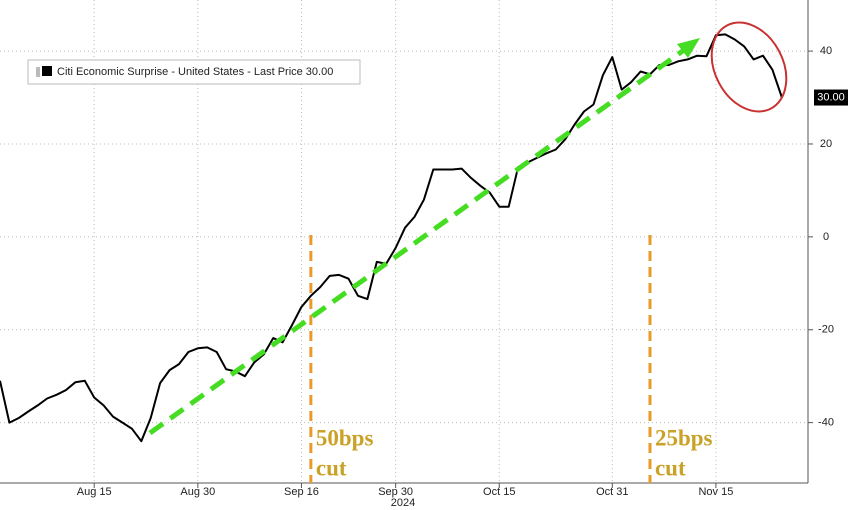 This screenshot has width=848, height=510. What do you see at coordinates (403, 503) in the screenshot?
I see `year-label: 2024` at bounding box center [403, 503].